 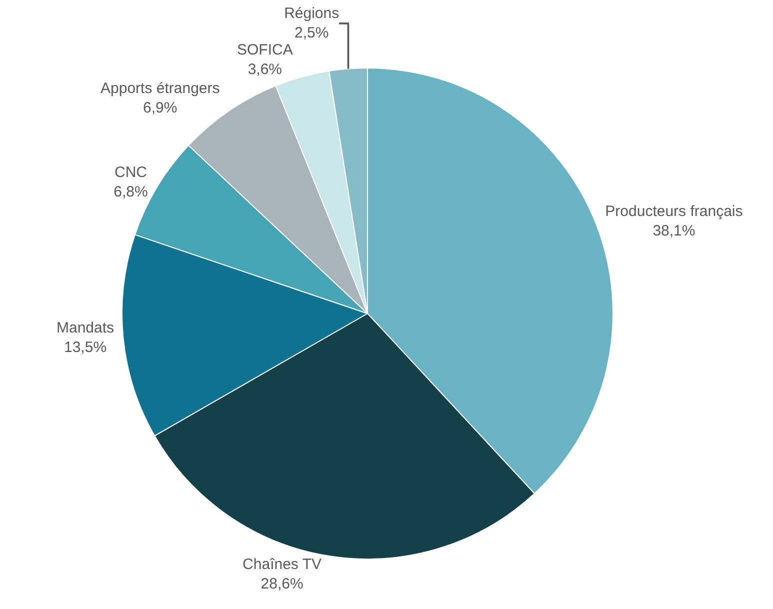 I want to click on slice-label: Régions, so click(x=312, y=13).